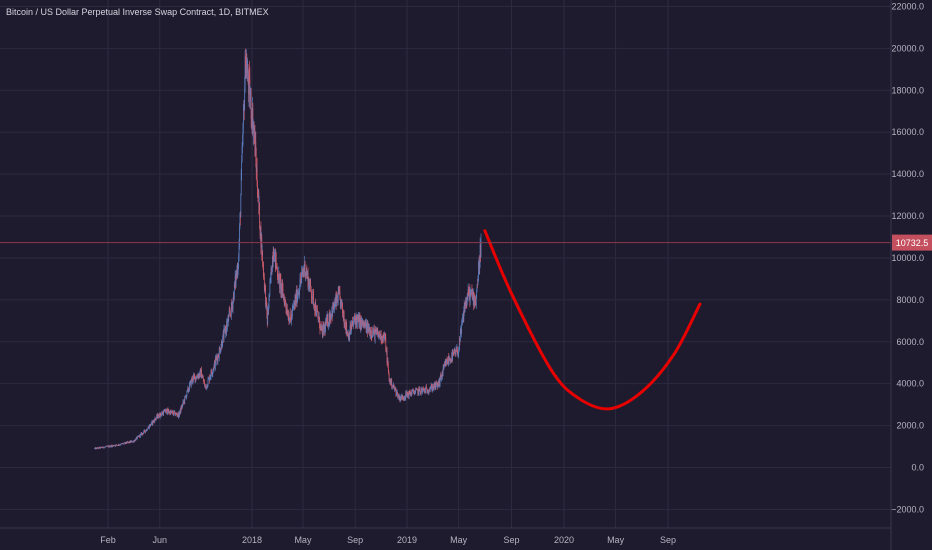  What do you see at coordinates (252, 540) in the screenshot?
I see `x-tick-label: 2018` at bounding box center [252, 540].